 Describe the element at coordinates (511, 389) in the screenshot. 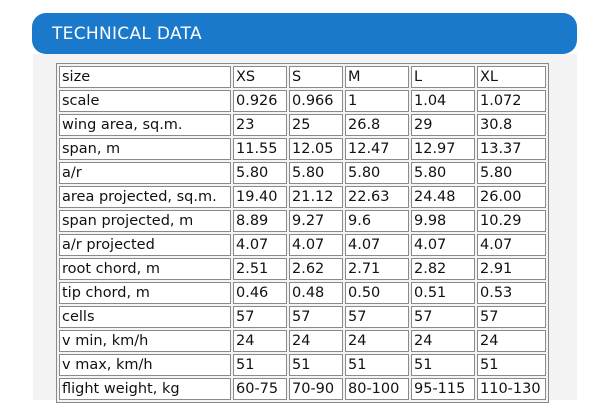

I see `table-cell: 110-130` at that location.